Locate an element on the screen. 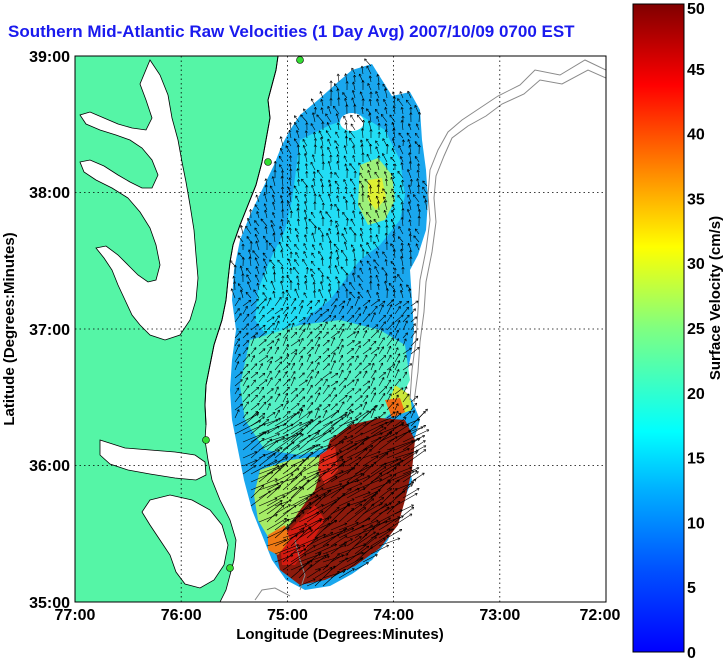  x-tick-label: 72:00 is located at coordinates (600, 615).